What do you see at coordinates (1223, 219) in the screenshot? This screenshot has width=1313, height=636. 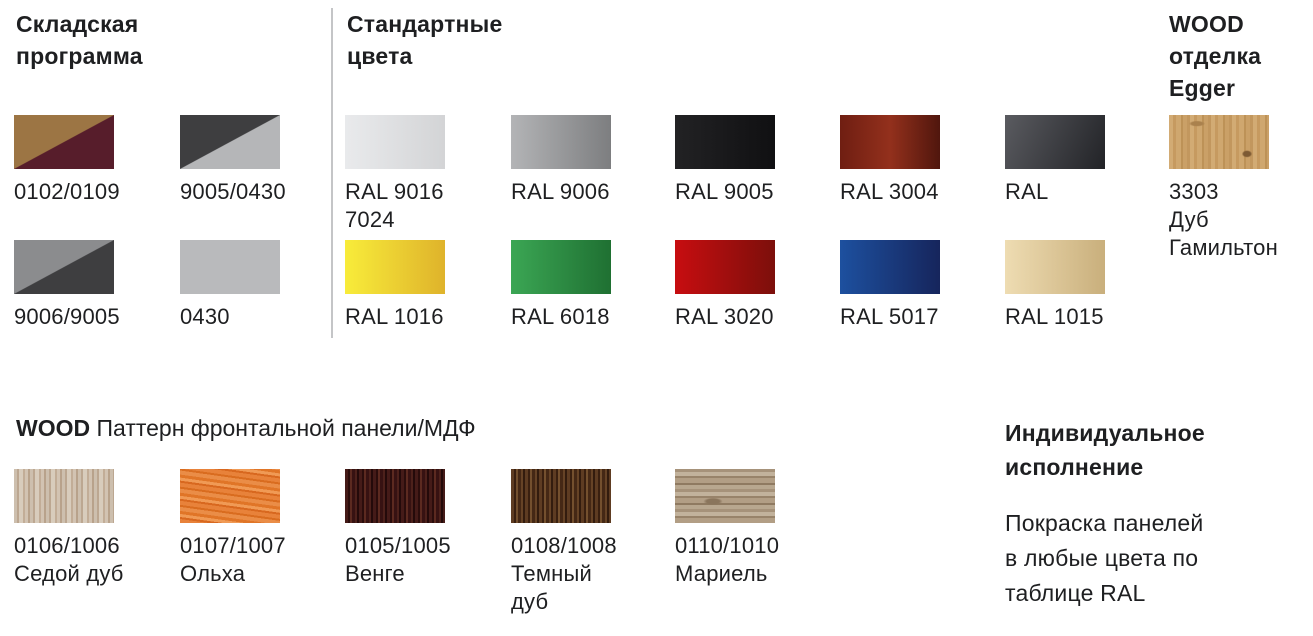 I see `swatch-label: 3303 Дуб Гамильтон` at bounding box center [1223, 219].